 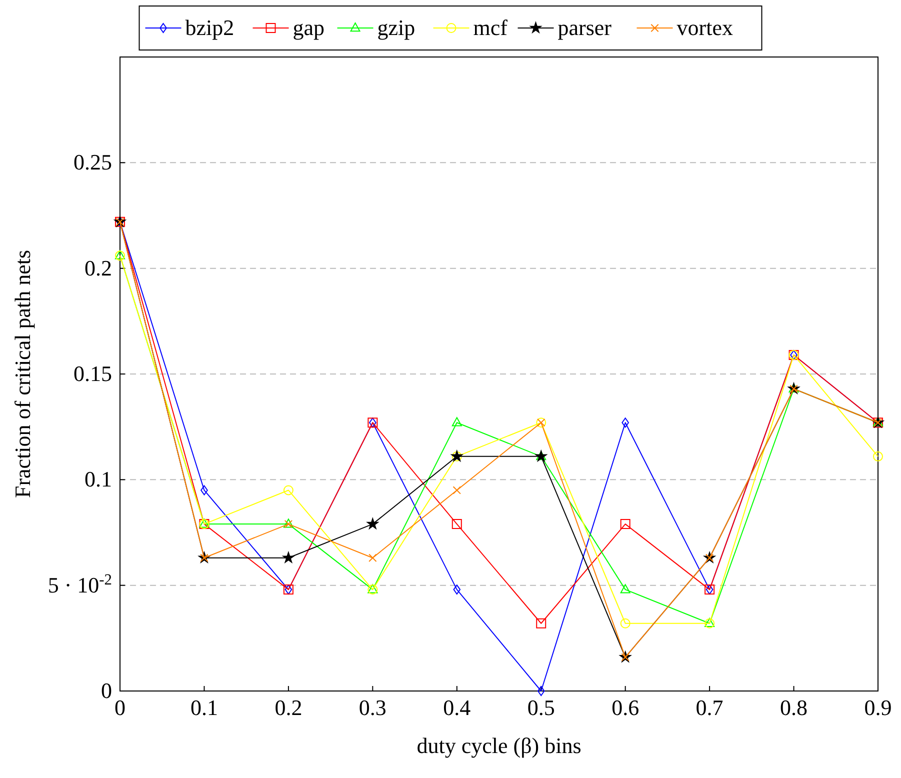 What do you see at coordinates (585, 27) in the screenshot?
I see `legend-label: parser` at bounding box center [585, 27].